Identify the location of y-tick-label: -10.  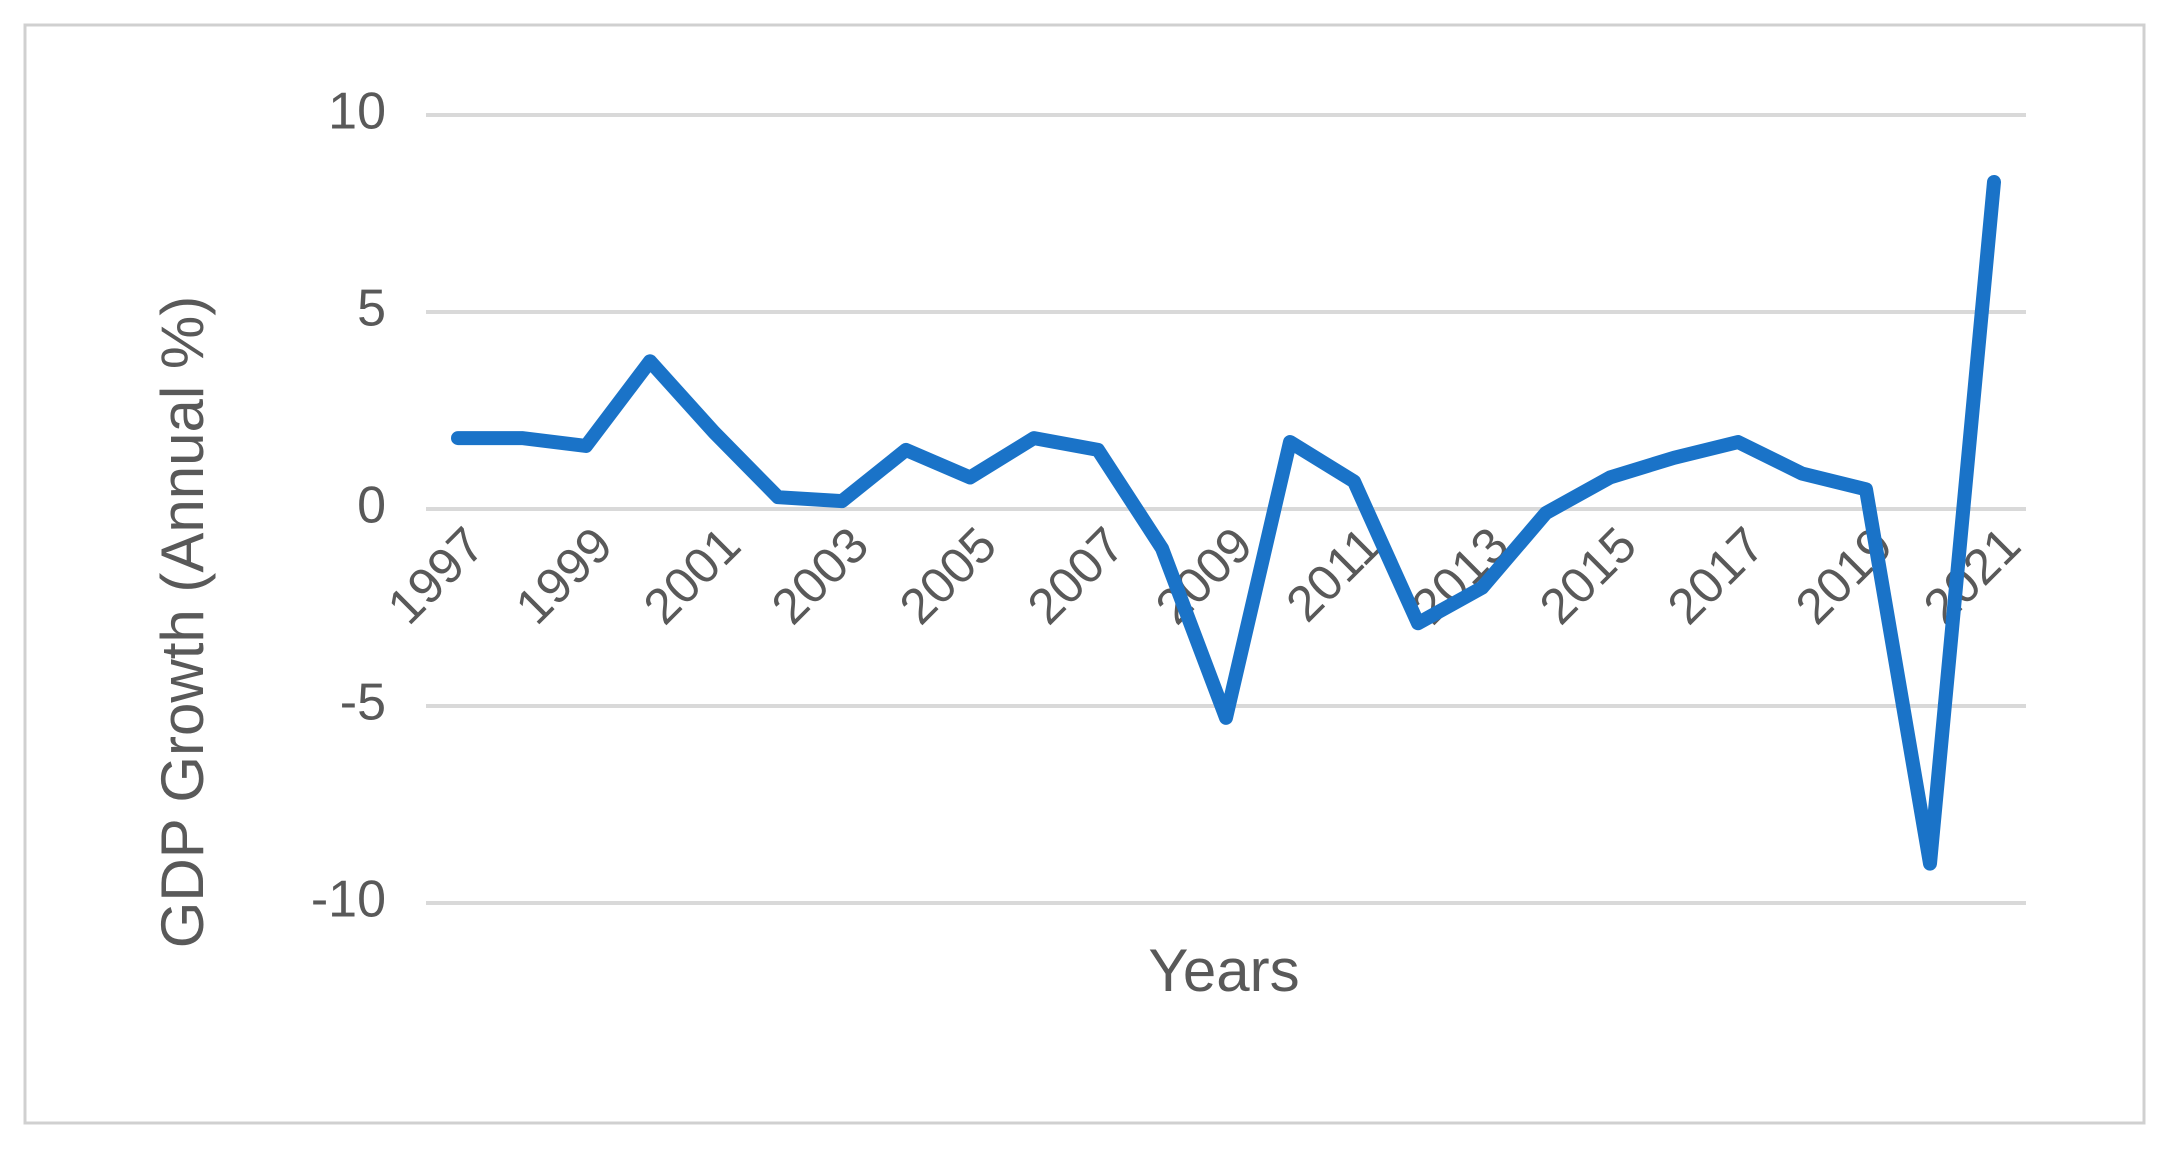
(348, 900).